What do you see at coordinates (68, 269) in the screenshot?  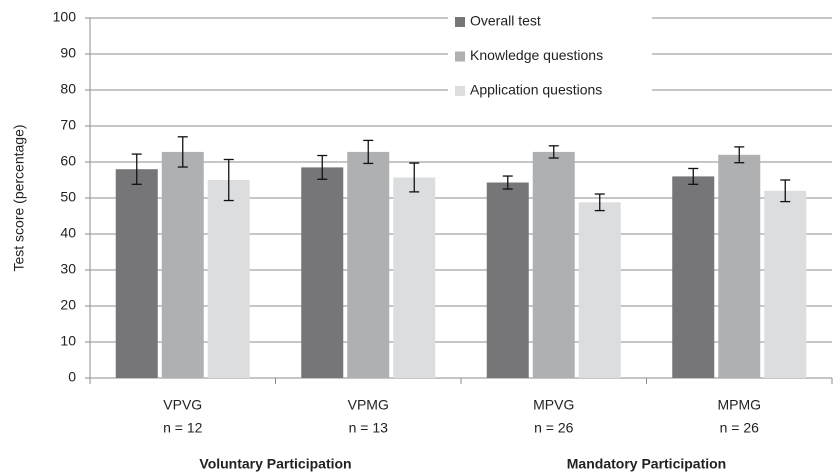 I see `y-tick-label: 30` at bounding box center [68, 269].